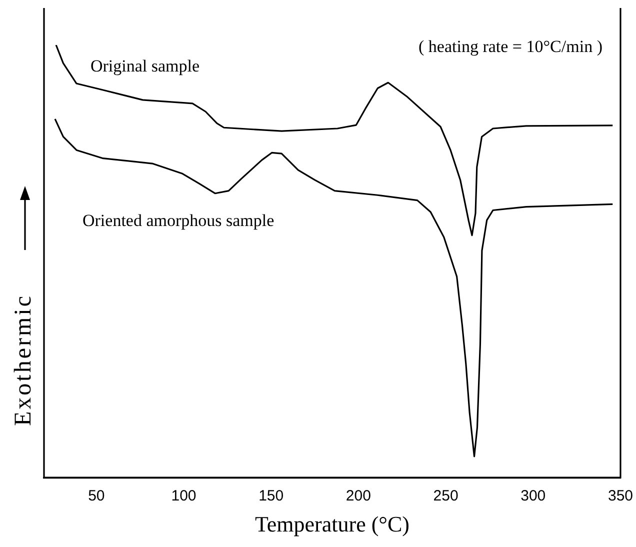  Describe the element at coordinates (96, 496) in the screenshot. I see `x-tick-label: 50` at that location.